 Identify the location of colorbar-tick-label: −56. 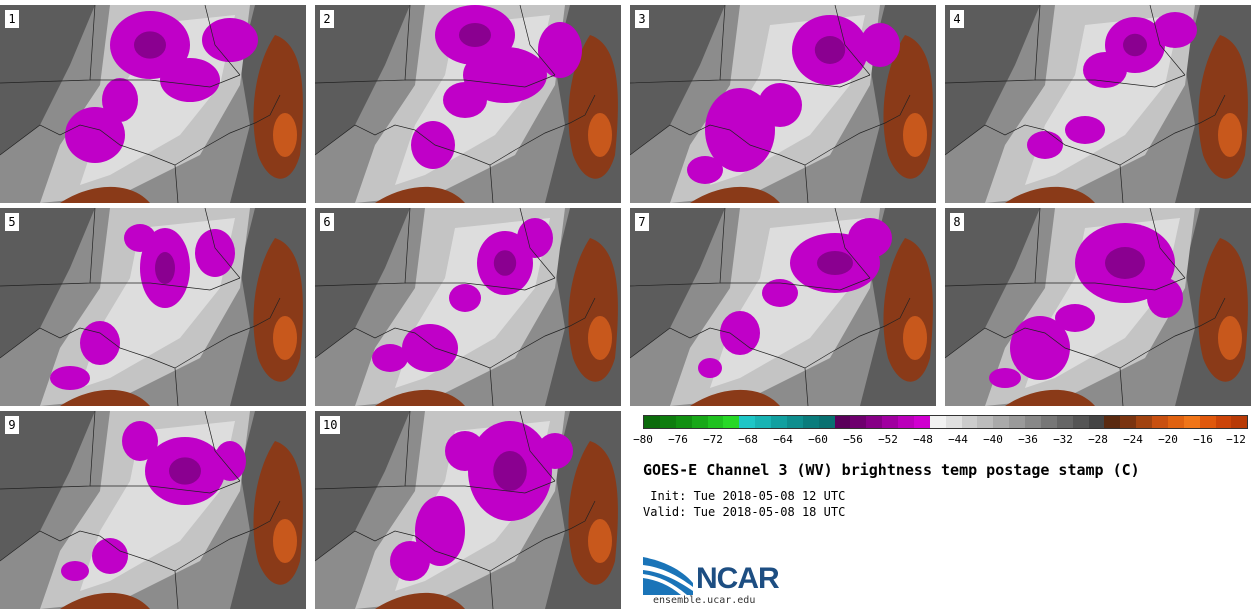
(853, 439).